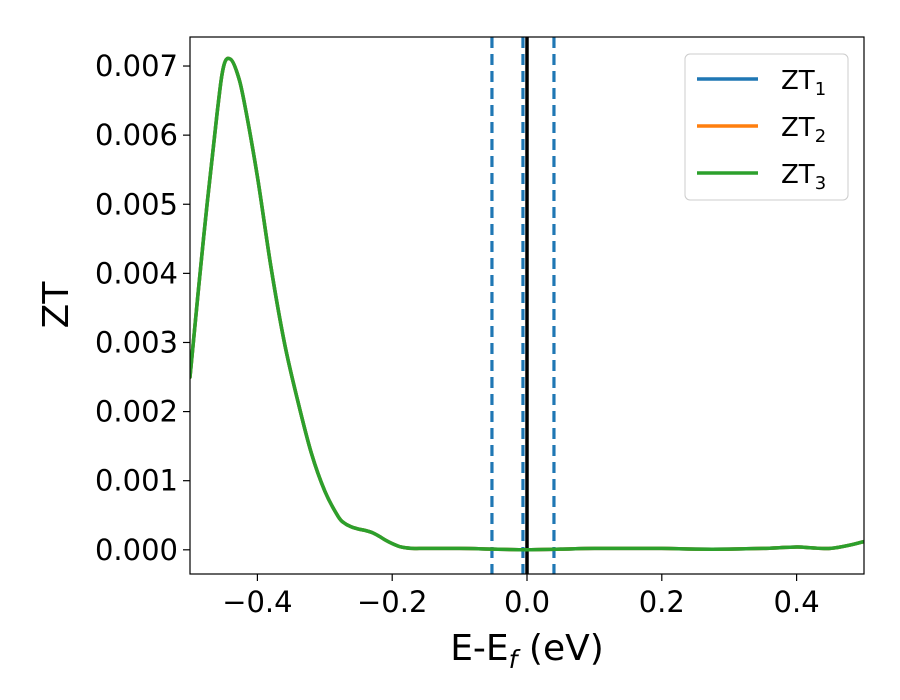 The image size is (900, 700). Describe the element at coordinates (479, 648) in the screenshot. I see `x-axis-title-main: E-E` at that location.